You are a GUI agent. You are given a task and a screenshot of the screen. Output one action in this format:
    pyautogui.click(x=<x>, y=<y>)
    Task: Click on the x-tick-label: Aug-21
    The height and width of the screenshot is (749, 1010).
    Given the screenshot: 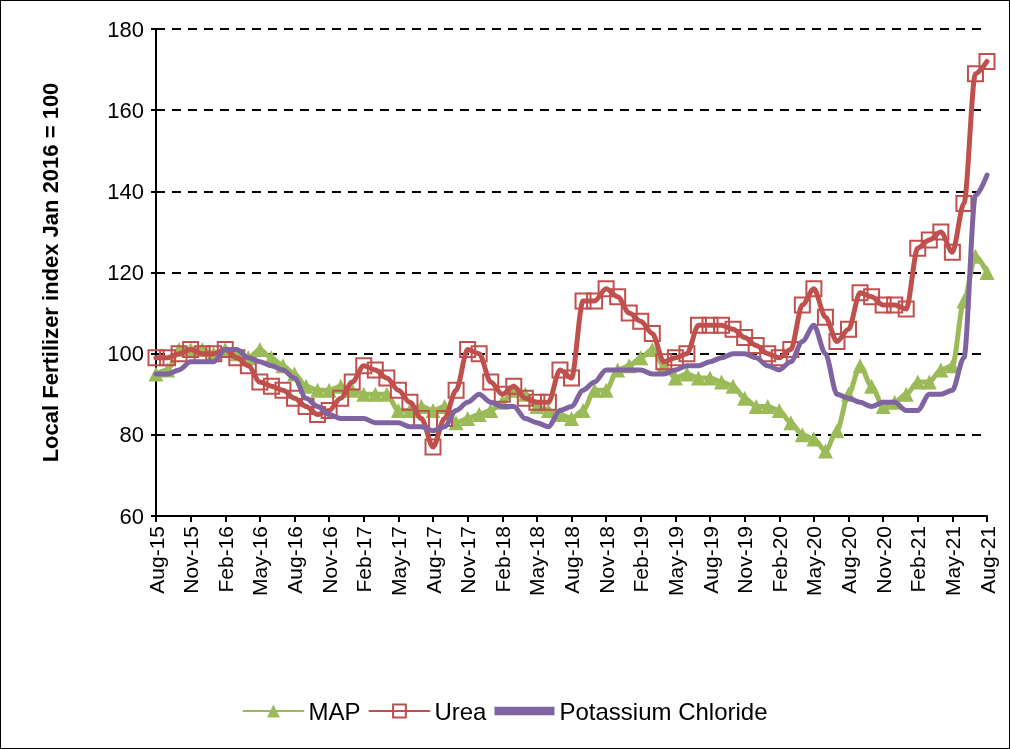 What is the action you would take?
    pyautogui.click(x=987, y=560)
    